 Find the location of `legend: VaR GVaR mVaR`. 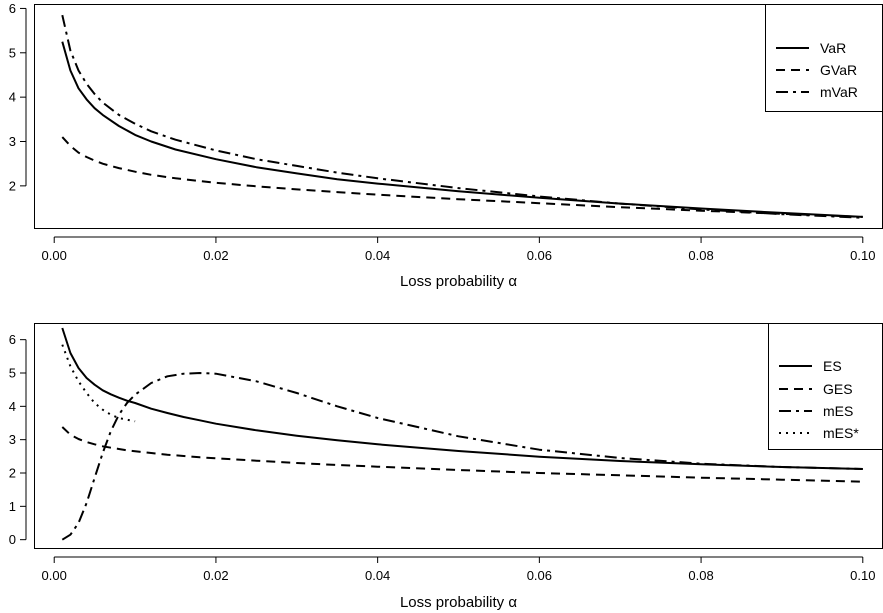

legend: VaR GVaR mVaR is located at coordinates (824, 58).